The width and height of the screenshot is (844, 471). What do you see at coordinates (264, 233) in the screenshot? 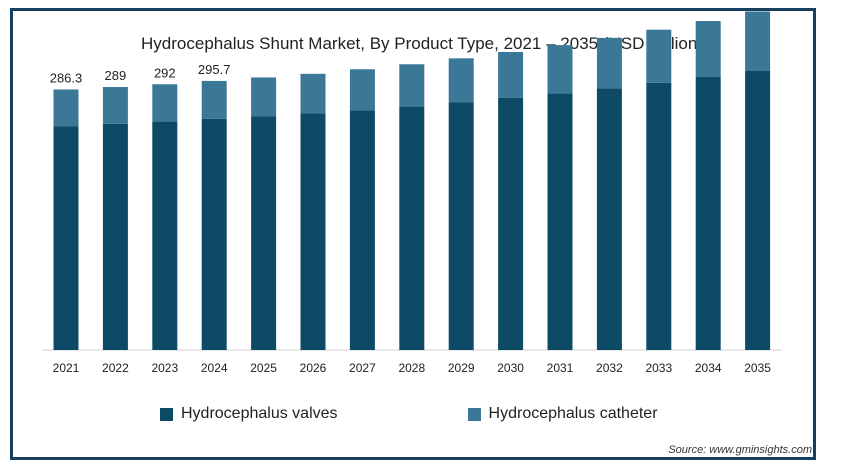
I see `bar-valves-2025` at bounding box center [264, 233].